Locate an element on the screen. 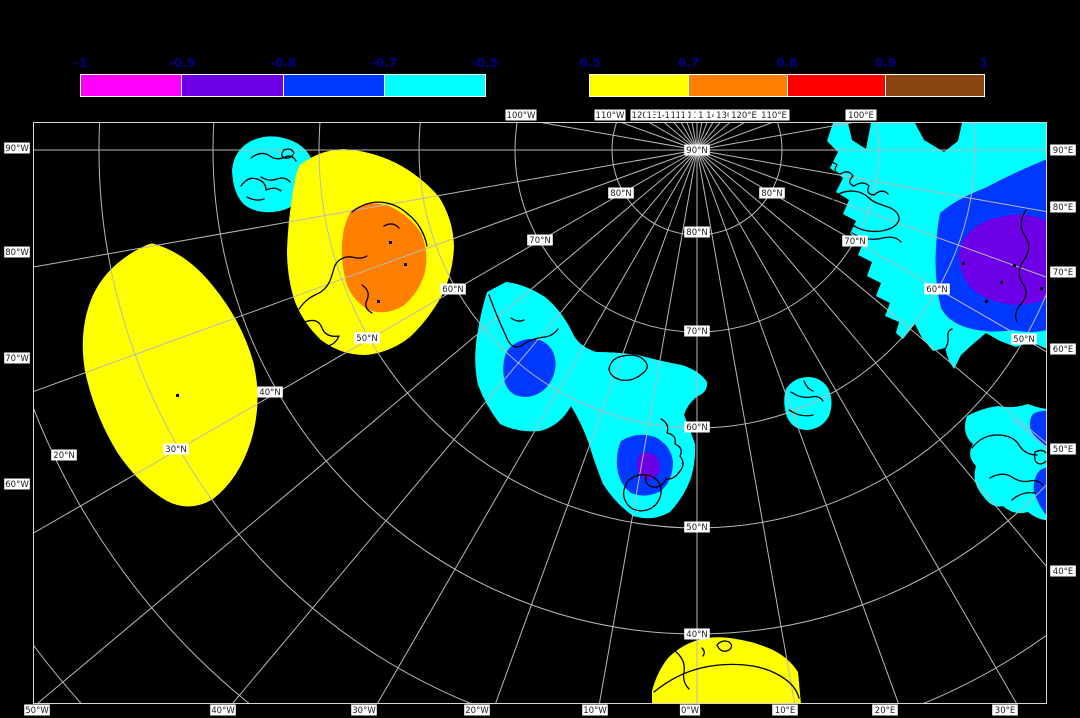 Image resolution: width=1080 pixels, height=718 pixels. svg-text: 100°W is located at coordinates (521, 116).